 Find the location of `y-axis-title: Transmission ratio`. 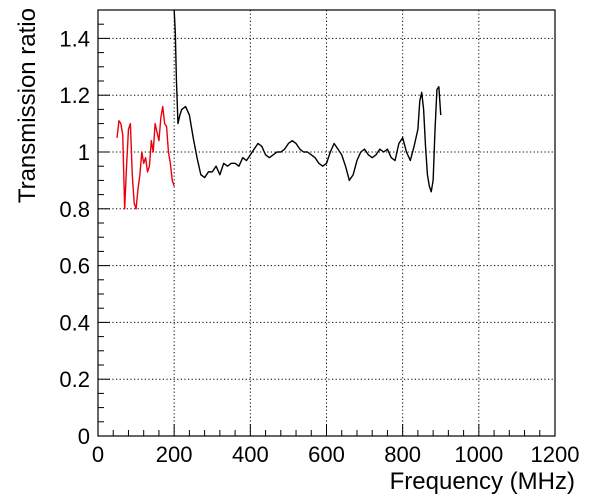

y-axis-title: Transmission ratio is located at coordinates (27, 105).